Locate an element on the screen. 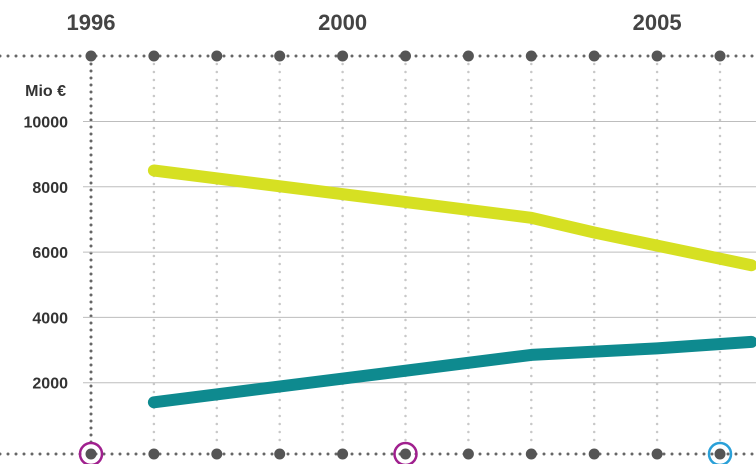  y-tick-label: 10000 is located at coordinates (46, 123).